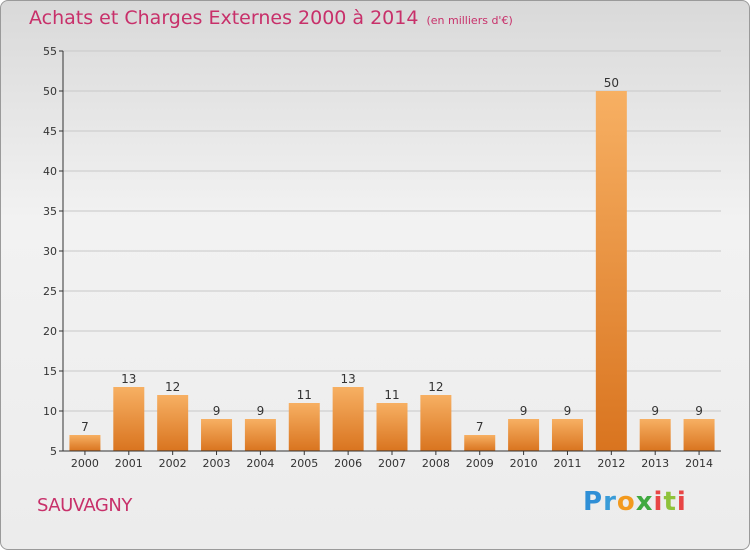 Image resolution: width=750 pixels, height=550 pixels. What do you see at coordinates (567, 463) in the screenshot?
I see `x-tick-label: 2011` at bounding box center [567, 463].